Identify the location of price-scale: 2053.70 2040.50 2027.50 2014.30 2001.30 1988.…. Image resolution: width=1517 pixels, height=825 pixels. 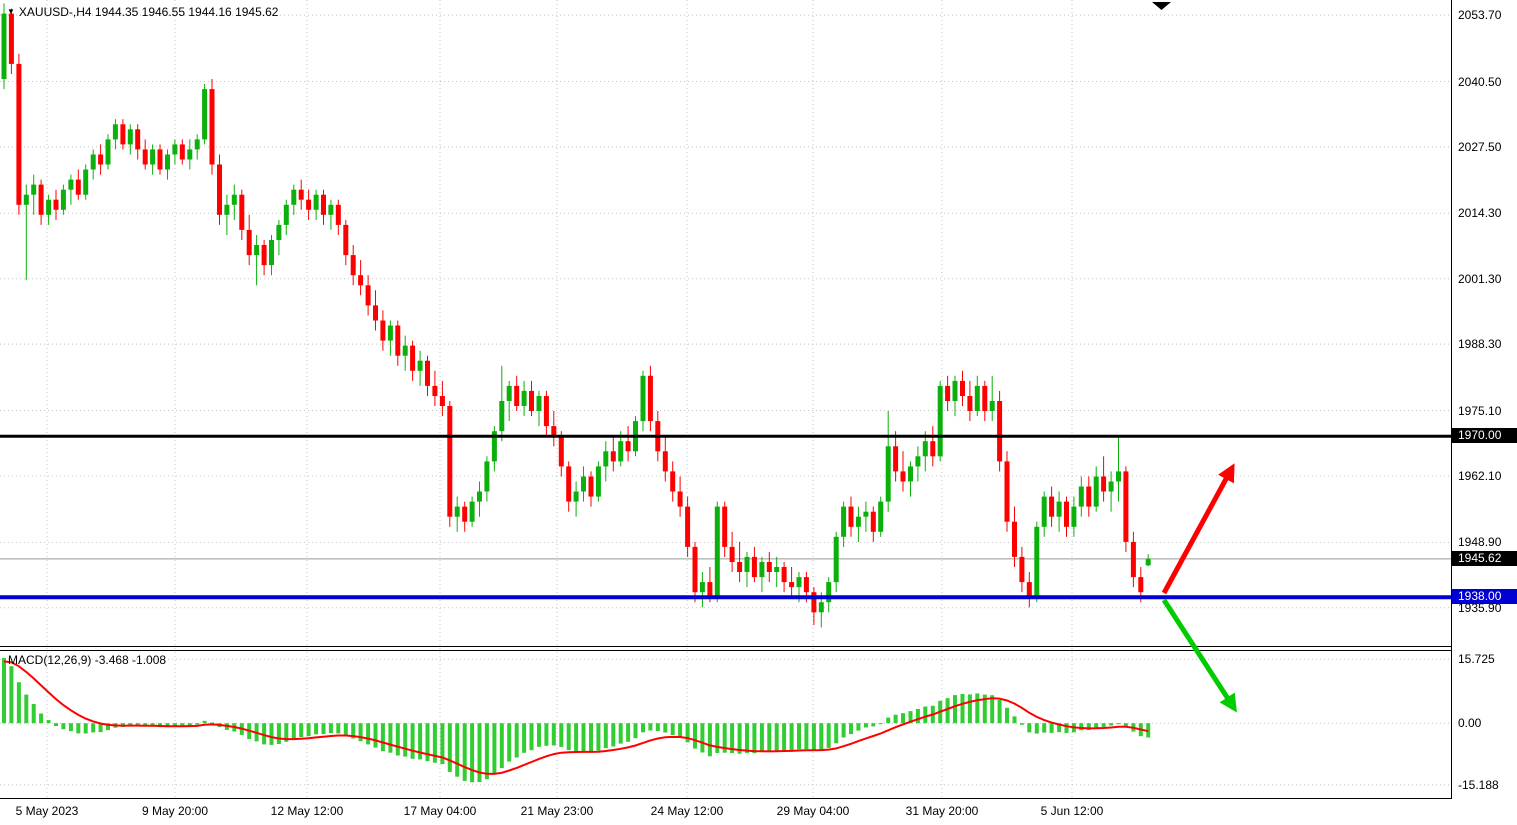
(1484, 412).